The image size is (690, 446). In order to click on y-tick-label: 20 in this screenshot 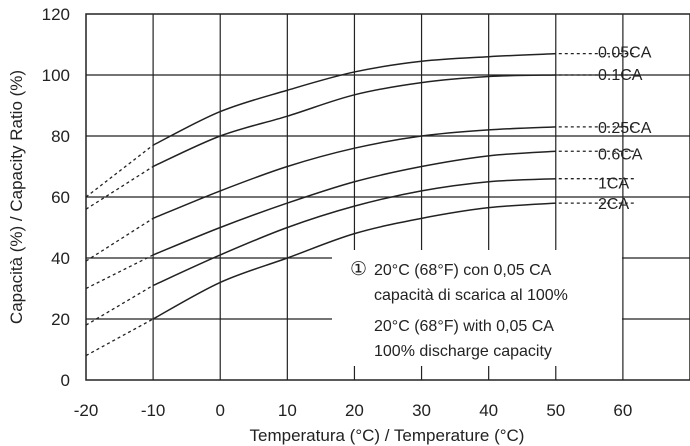, I will do `click(60, 319)`.